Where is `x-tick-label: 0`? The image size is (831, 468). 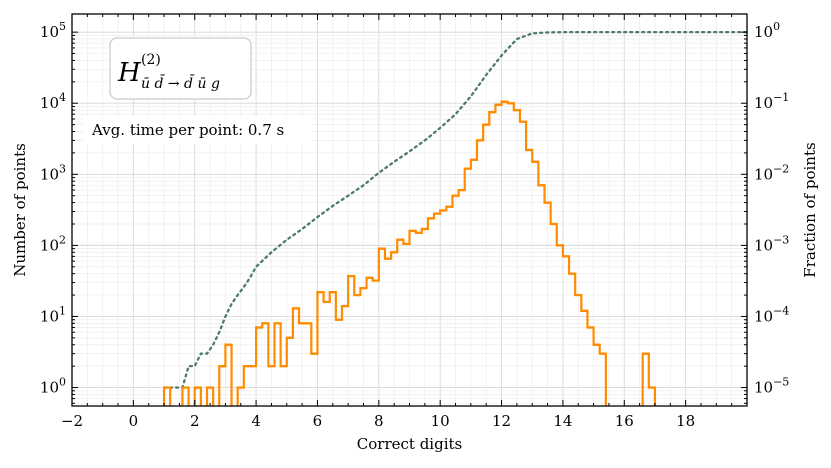
x-tick-label: 0 is located at coordinates (134, 421).